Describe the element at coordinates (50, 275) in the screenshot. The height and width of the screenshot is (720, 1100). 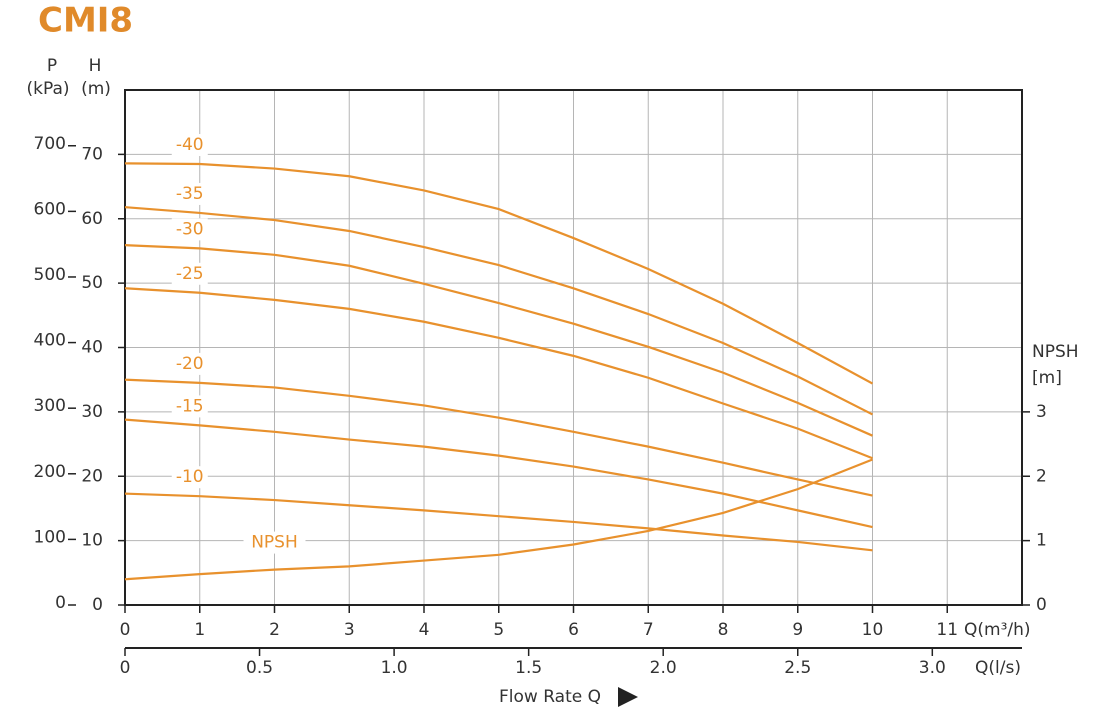
I see `p-tick-label: 500` at that location.